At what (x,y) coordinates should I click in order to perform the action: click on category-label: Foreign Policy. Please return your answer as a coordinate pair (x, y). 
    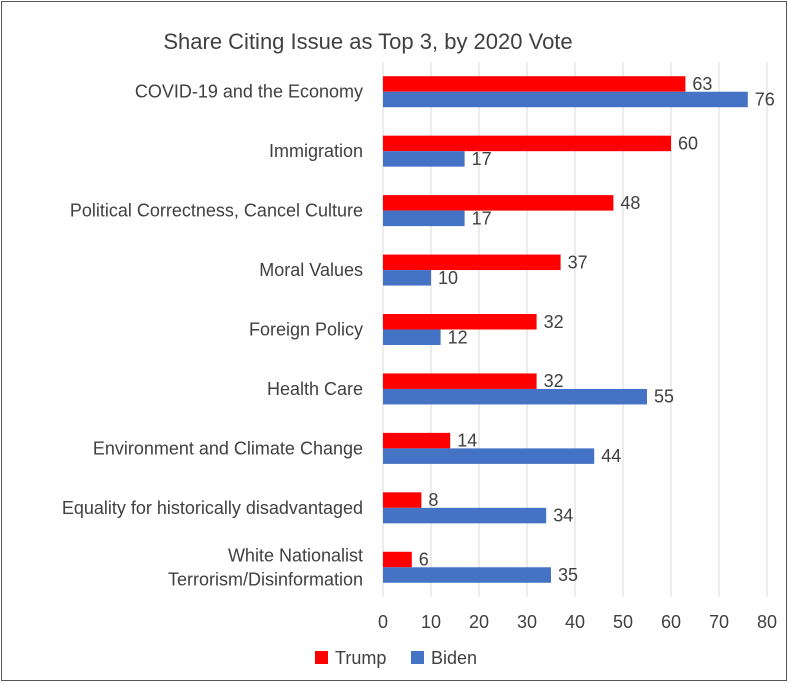
    Looking at the image, I should click on (306, 330).